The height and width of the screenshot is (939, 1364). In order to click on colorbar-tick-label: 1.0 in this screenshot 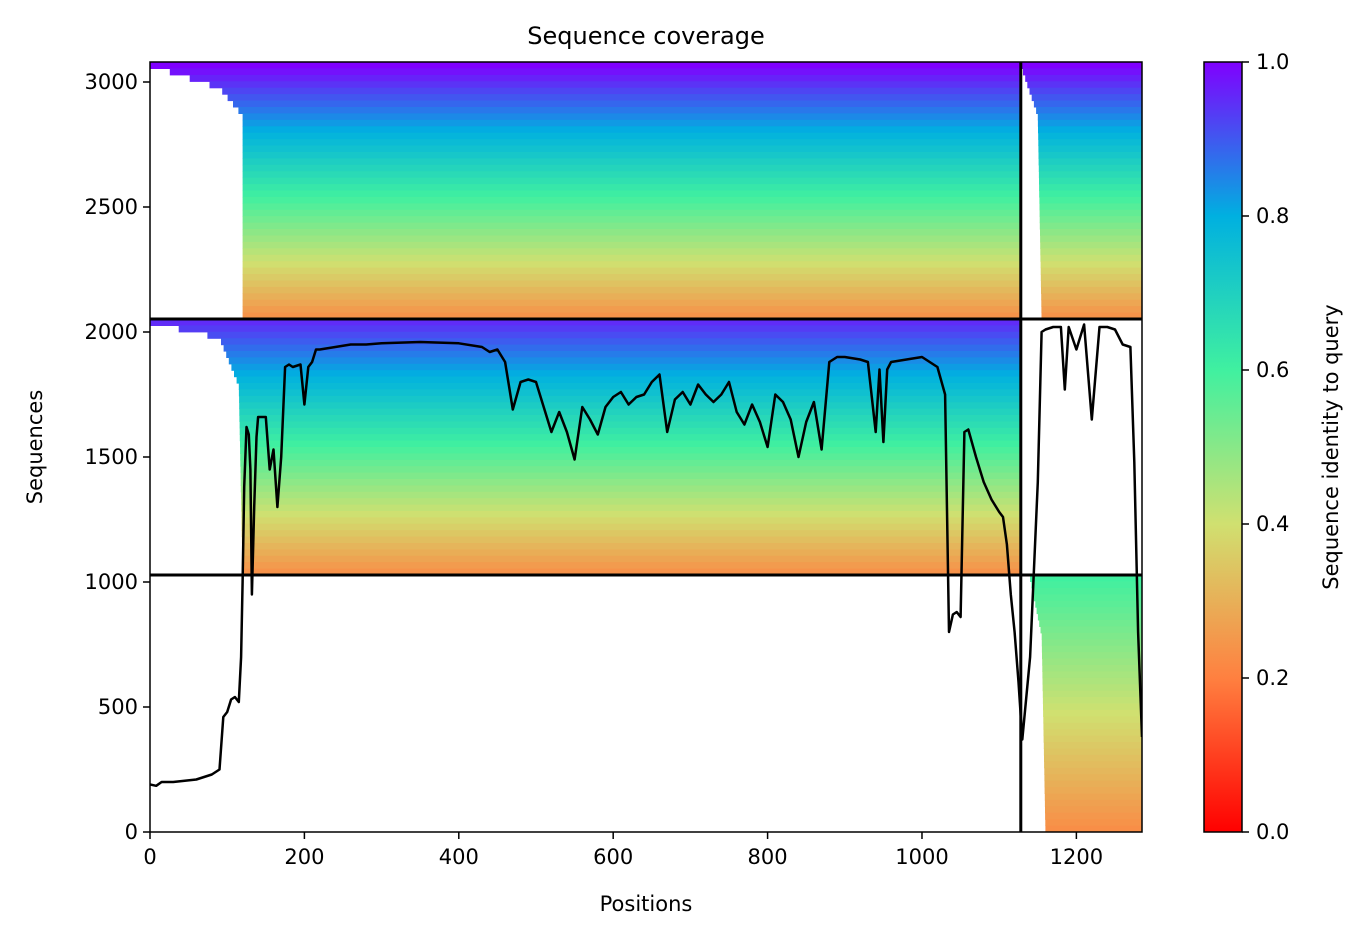, I will do `click(1272, 62)`.